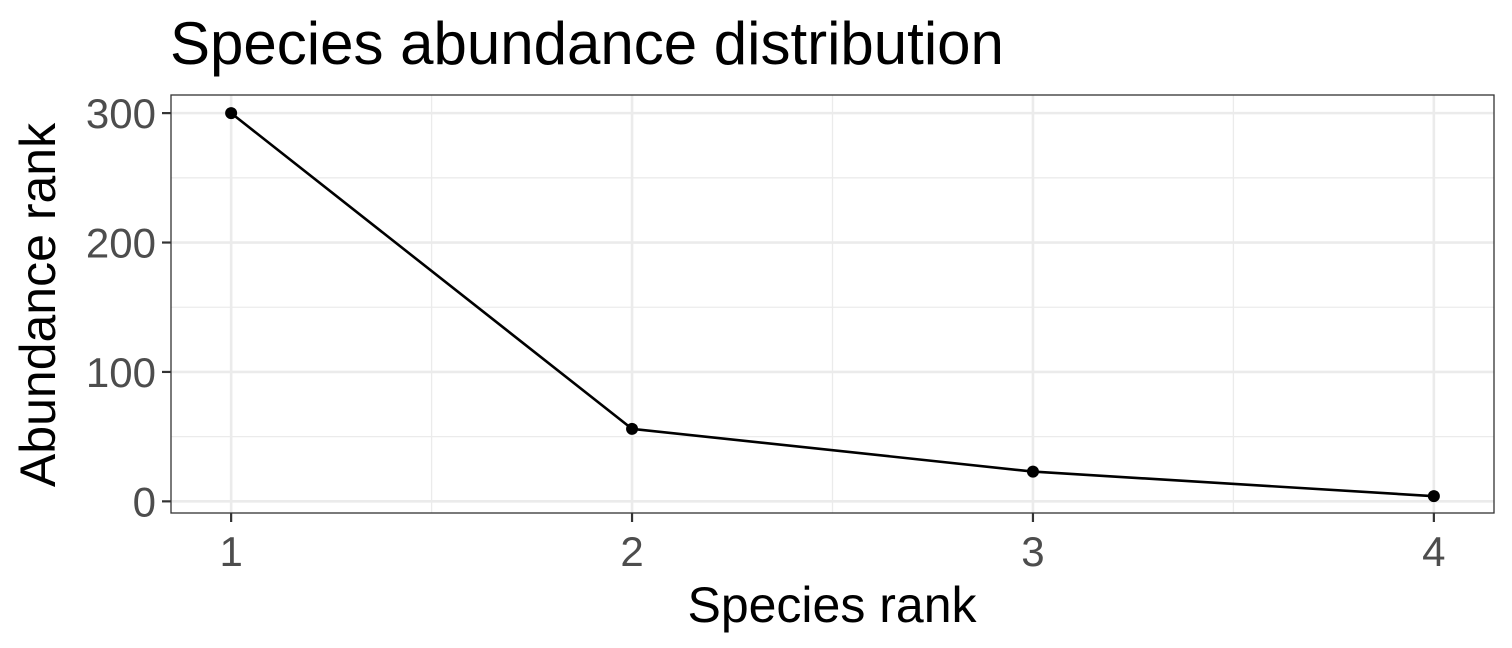 The height and width of the screenshot is (648, 1512). I want to click on y-axis-title: Abundance rank, so click(38, 304).